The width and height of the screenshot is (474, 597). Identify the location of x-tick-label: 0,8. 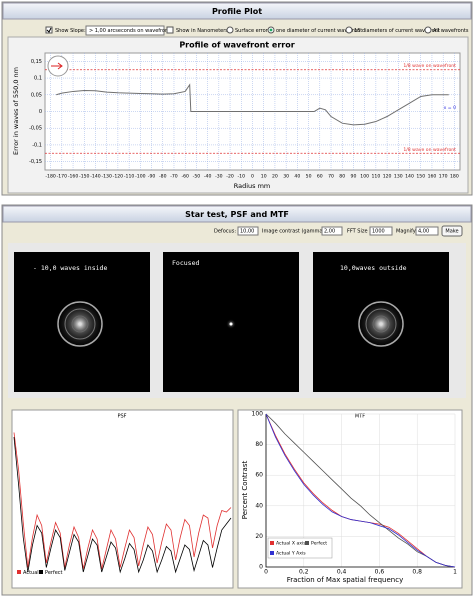
(417, 572).